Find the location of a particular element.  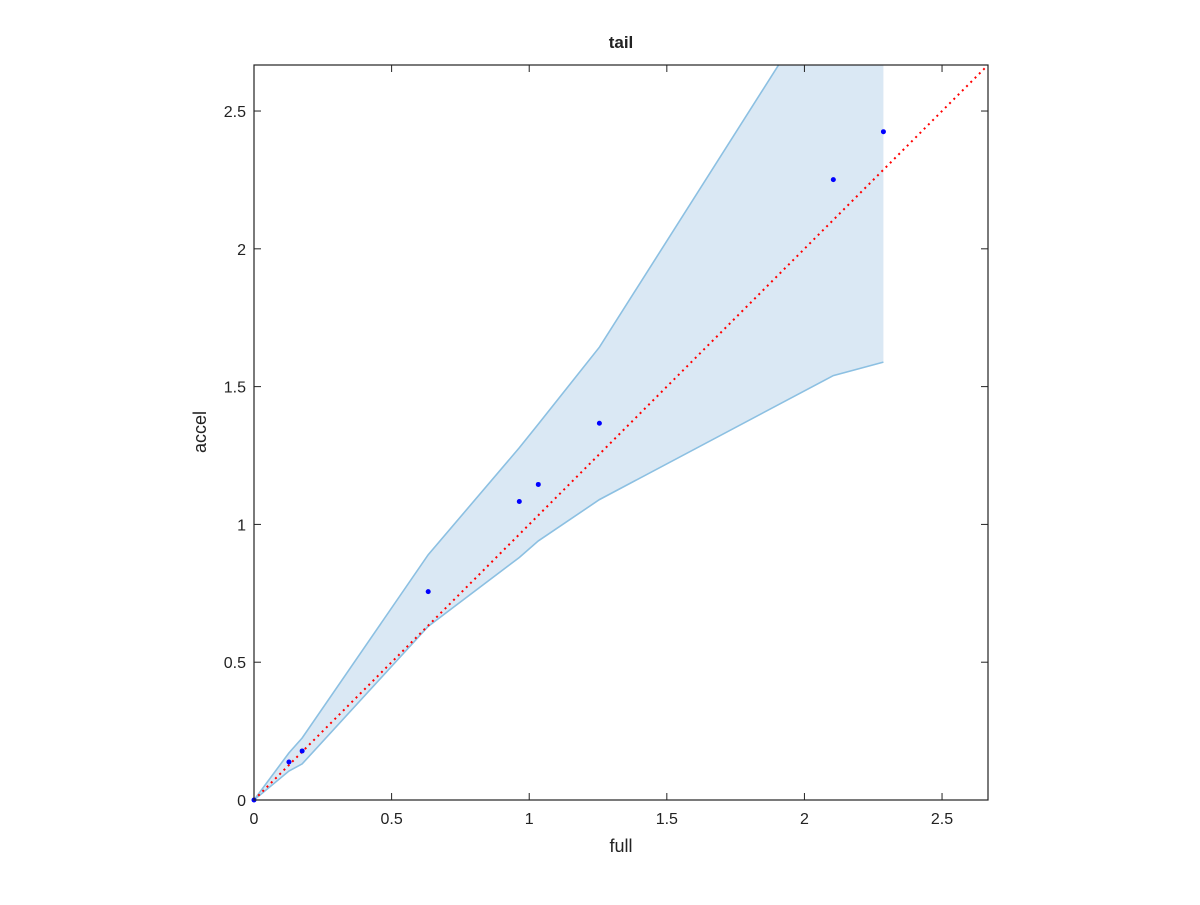

x-axis-label: full is located at coordinates (620, 846).